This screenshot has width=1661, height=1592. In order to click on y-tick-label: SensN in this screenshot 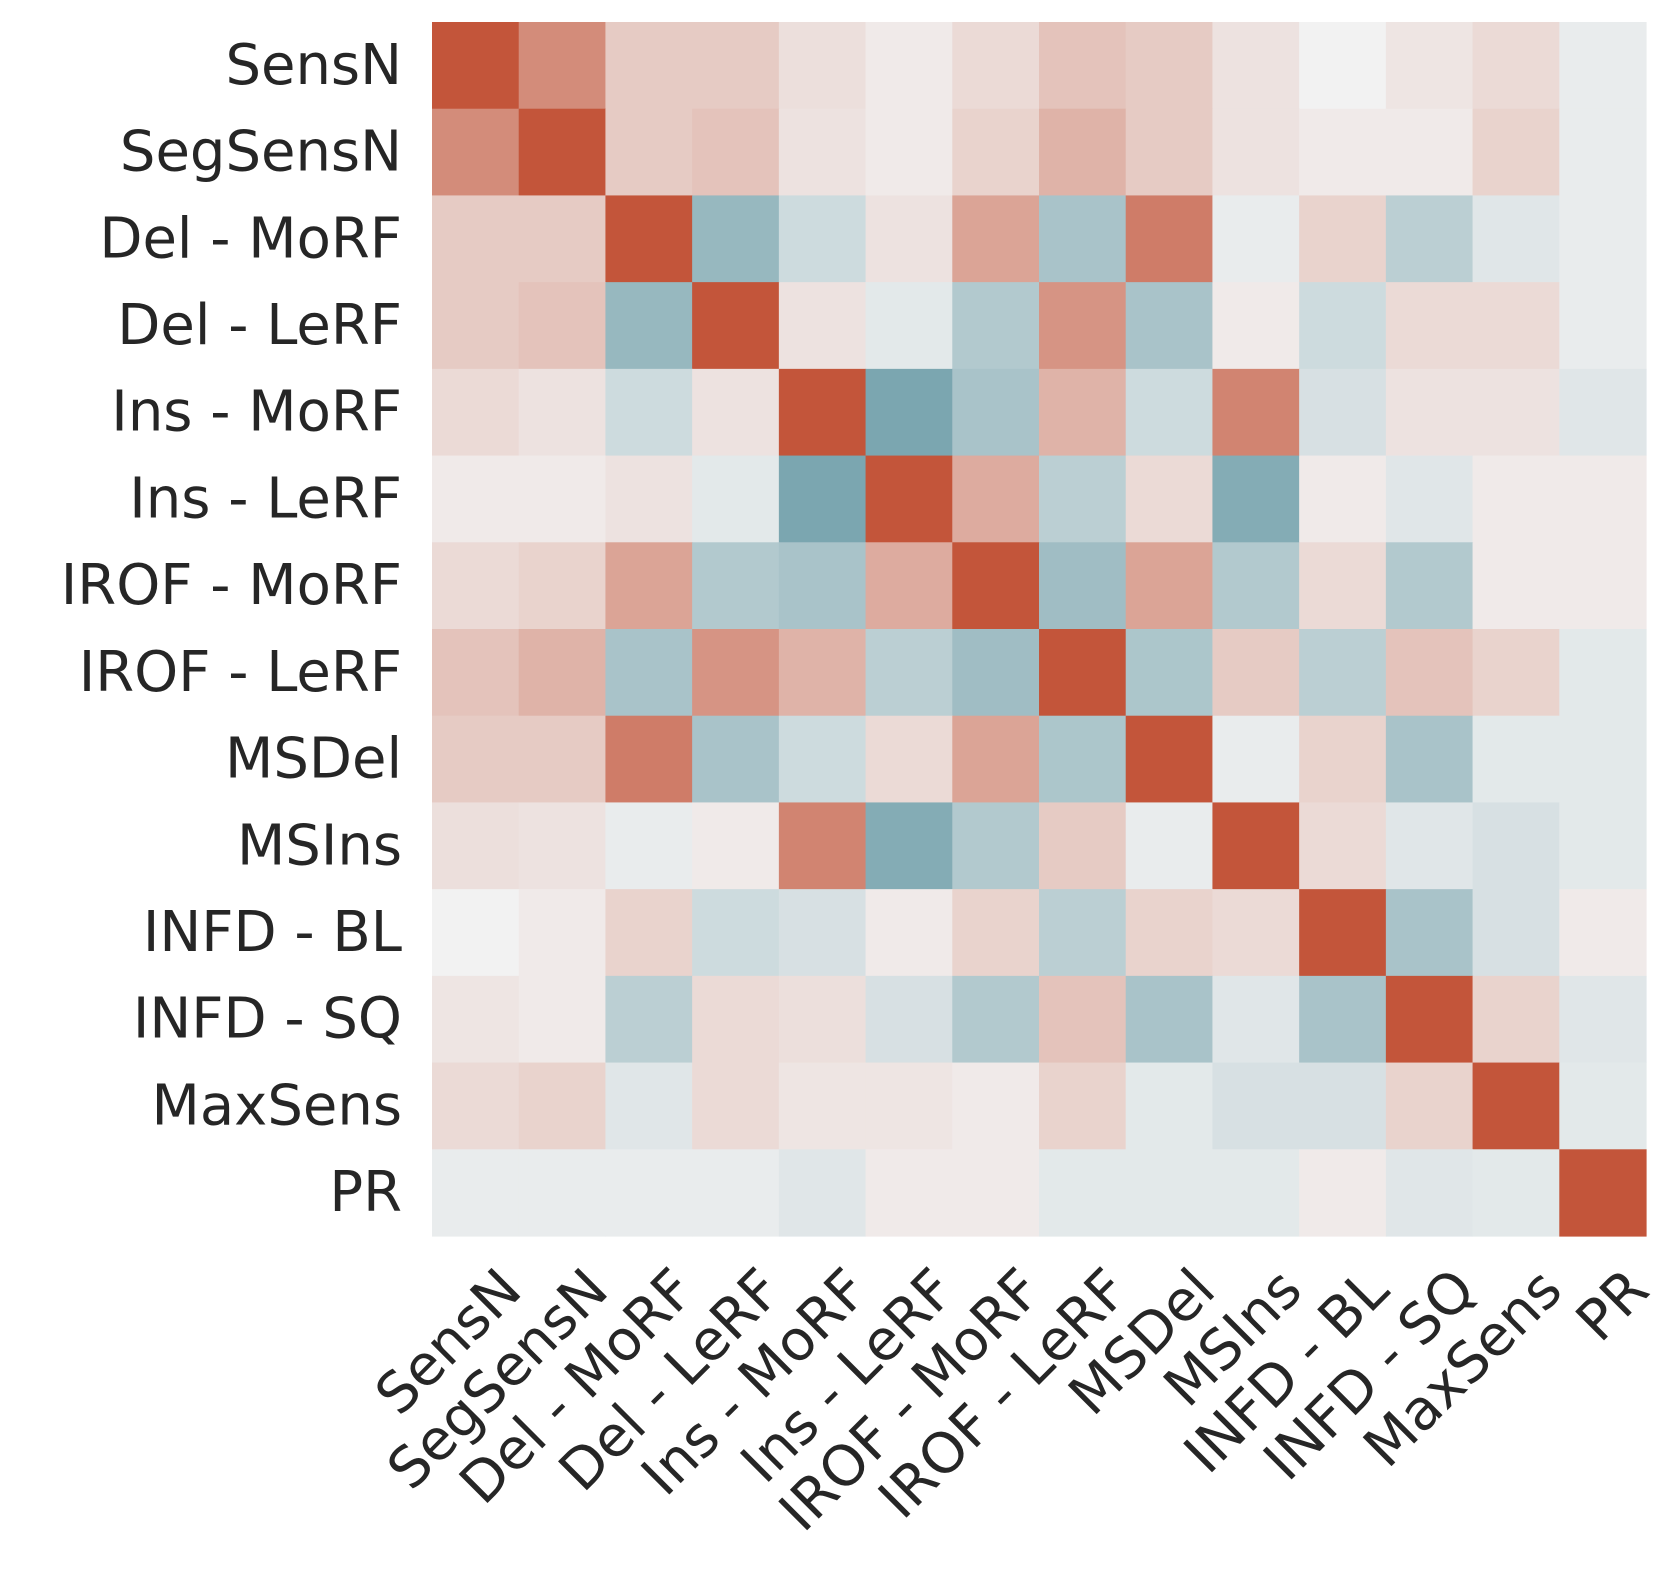, I will do `click(313, 65)`.